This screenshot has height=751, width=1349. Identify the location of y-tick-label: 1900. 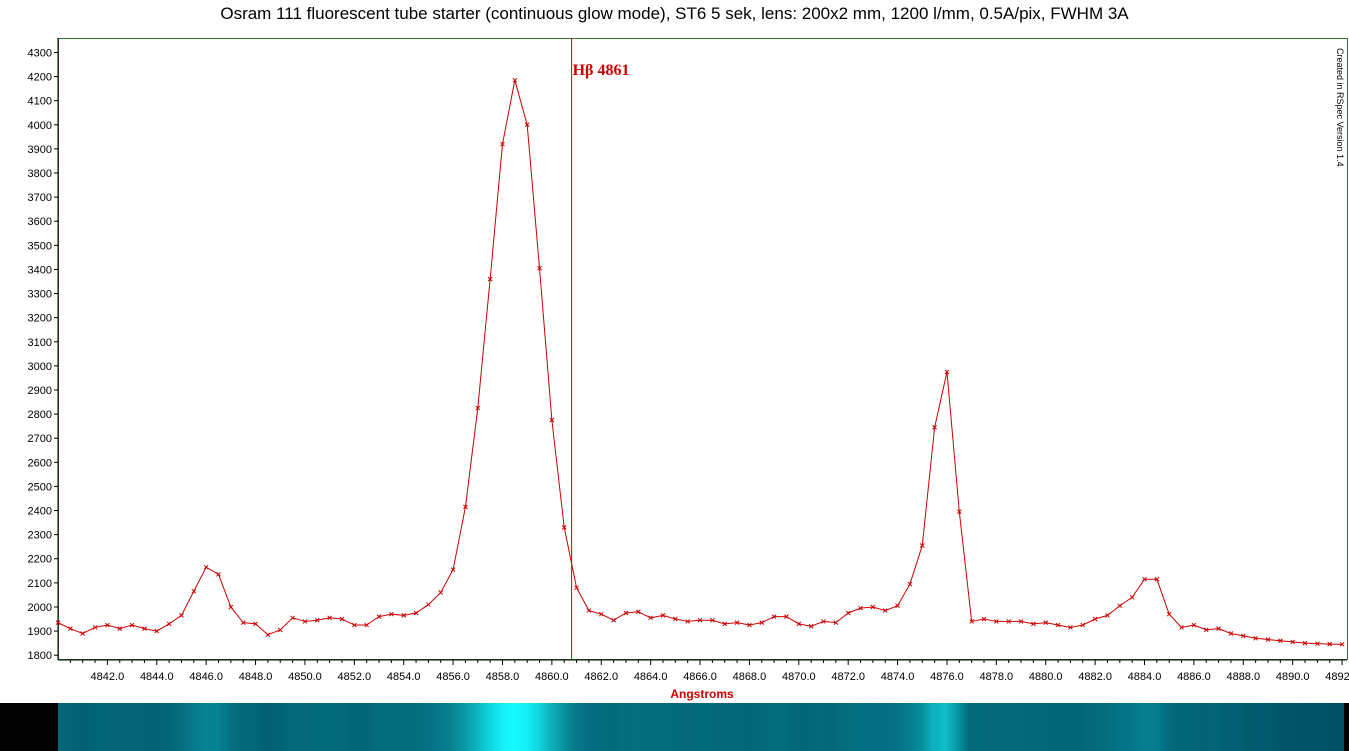
(40, 632).